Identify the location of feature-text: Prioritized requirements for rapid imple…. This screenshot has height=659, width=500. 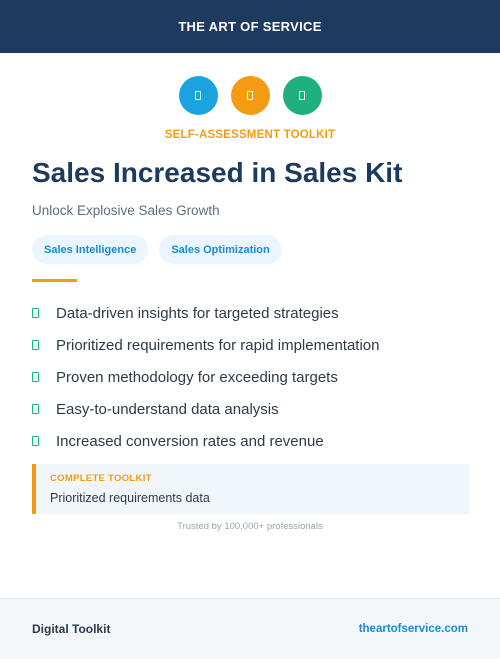
(218, 345).